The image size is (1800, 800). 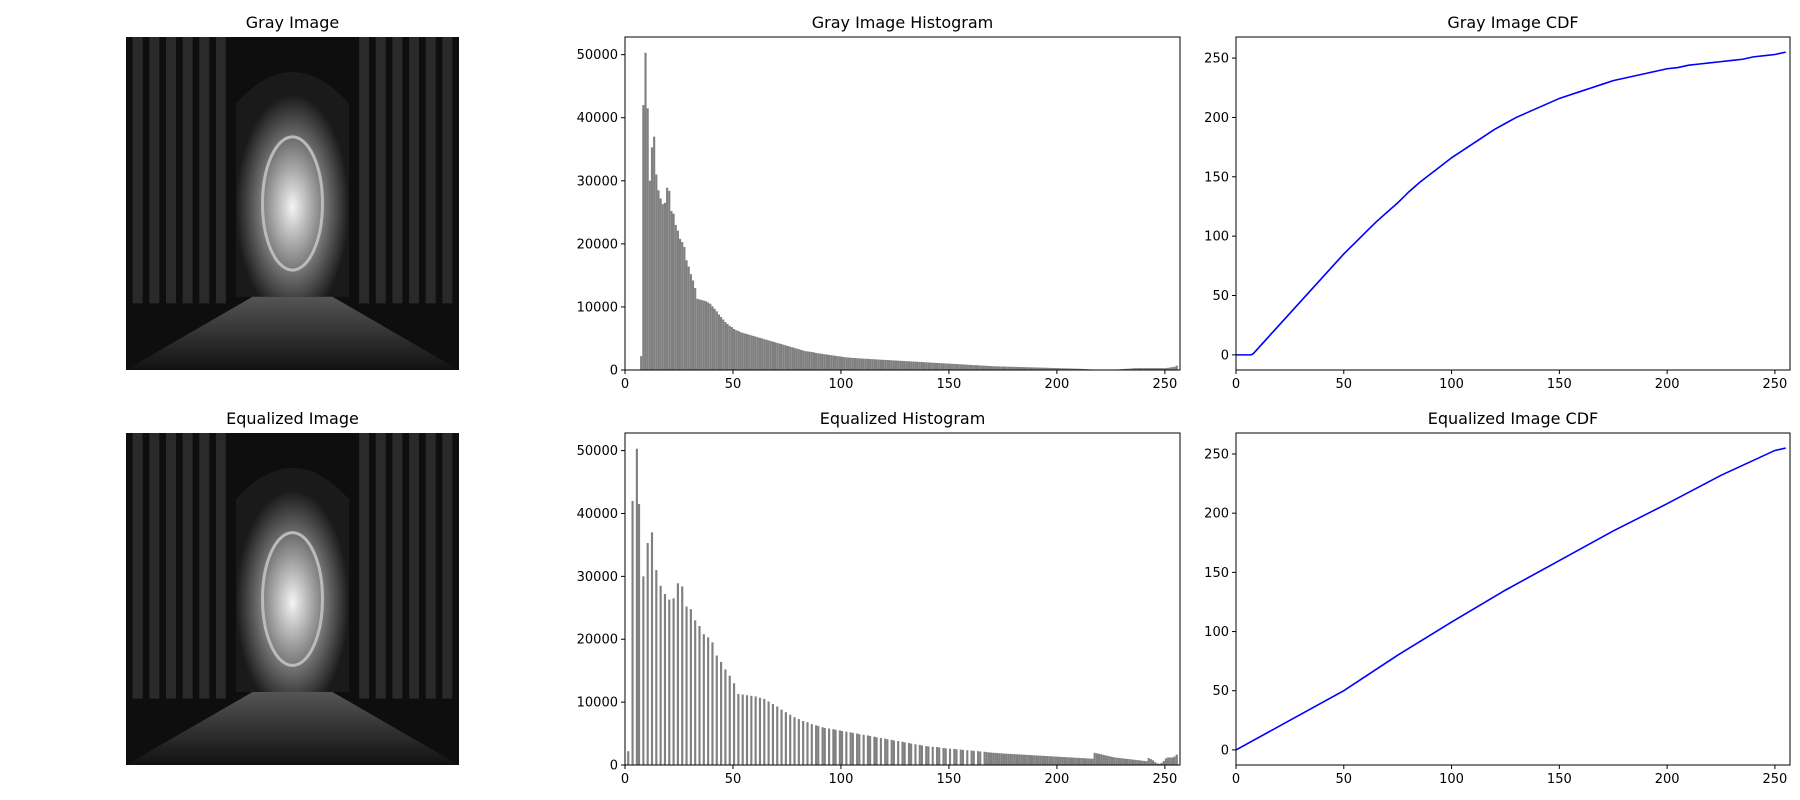 What do you see at coordinates (1510, 599) in the screenshot?
I see `cdf-line` at bounding box center [1510, 599].